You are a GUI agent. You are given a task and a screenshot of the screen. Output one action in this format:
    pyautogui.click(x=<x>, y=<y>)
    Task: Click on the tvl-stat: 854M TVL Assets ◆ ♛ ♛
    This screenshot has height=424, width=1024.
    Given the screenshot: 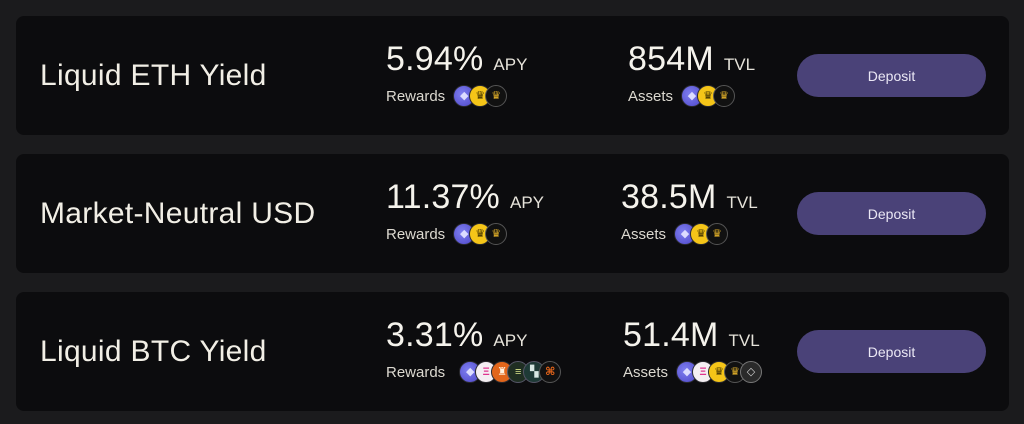 What is the action you would take?
    pyautogui.click(x=691, y=73)
    